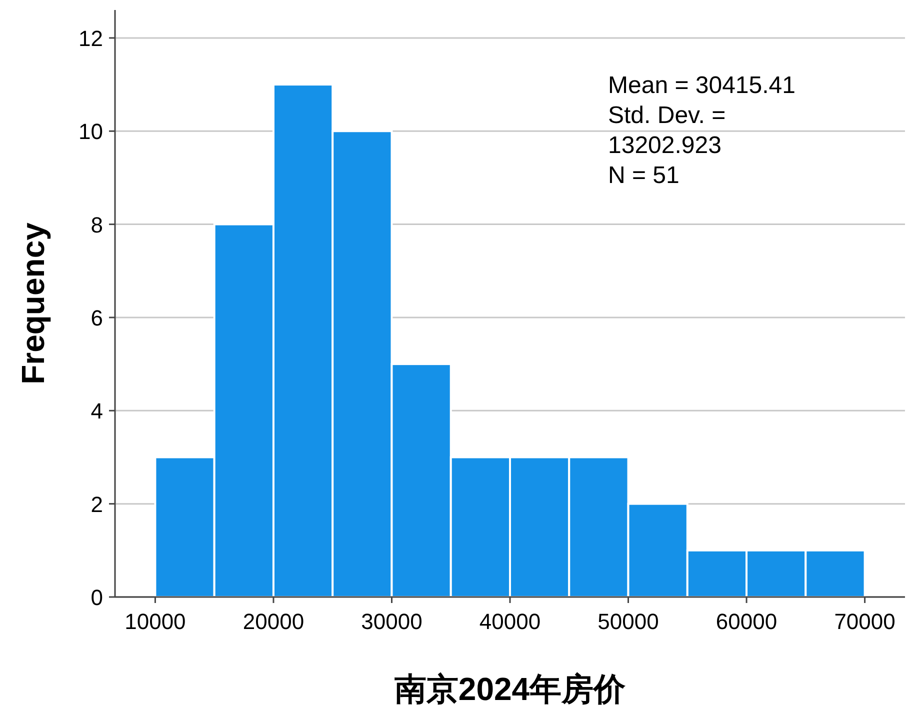 The image size is (912, 707). What do you see at coordinates (273, 621) in the screenshot?
I see `x-tick-label: 20000` at bounding box center [273, 621].